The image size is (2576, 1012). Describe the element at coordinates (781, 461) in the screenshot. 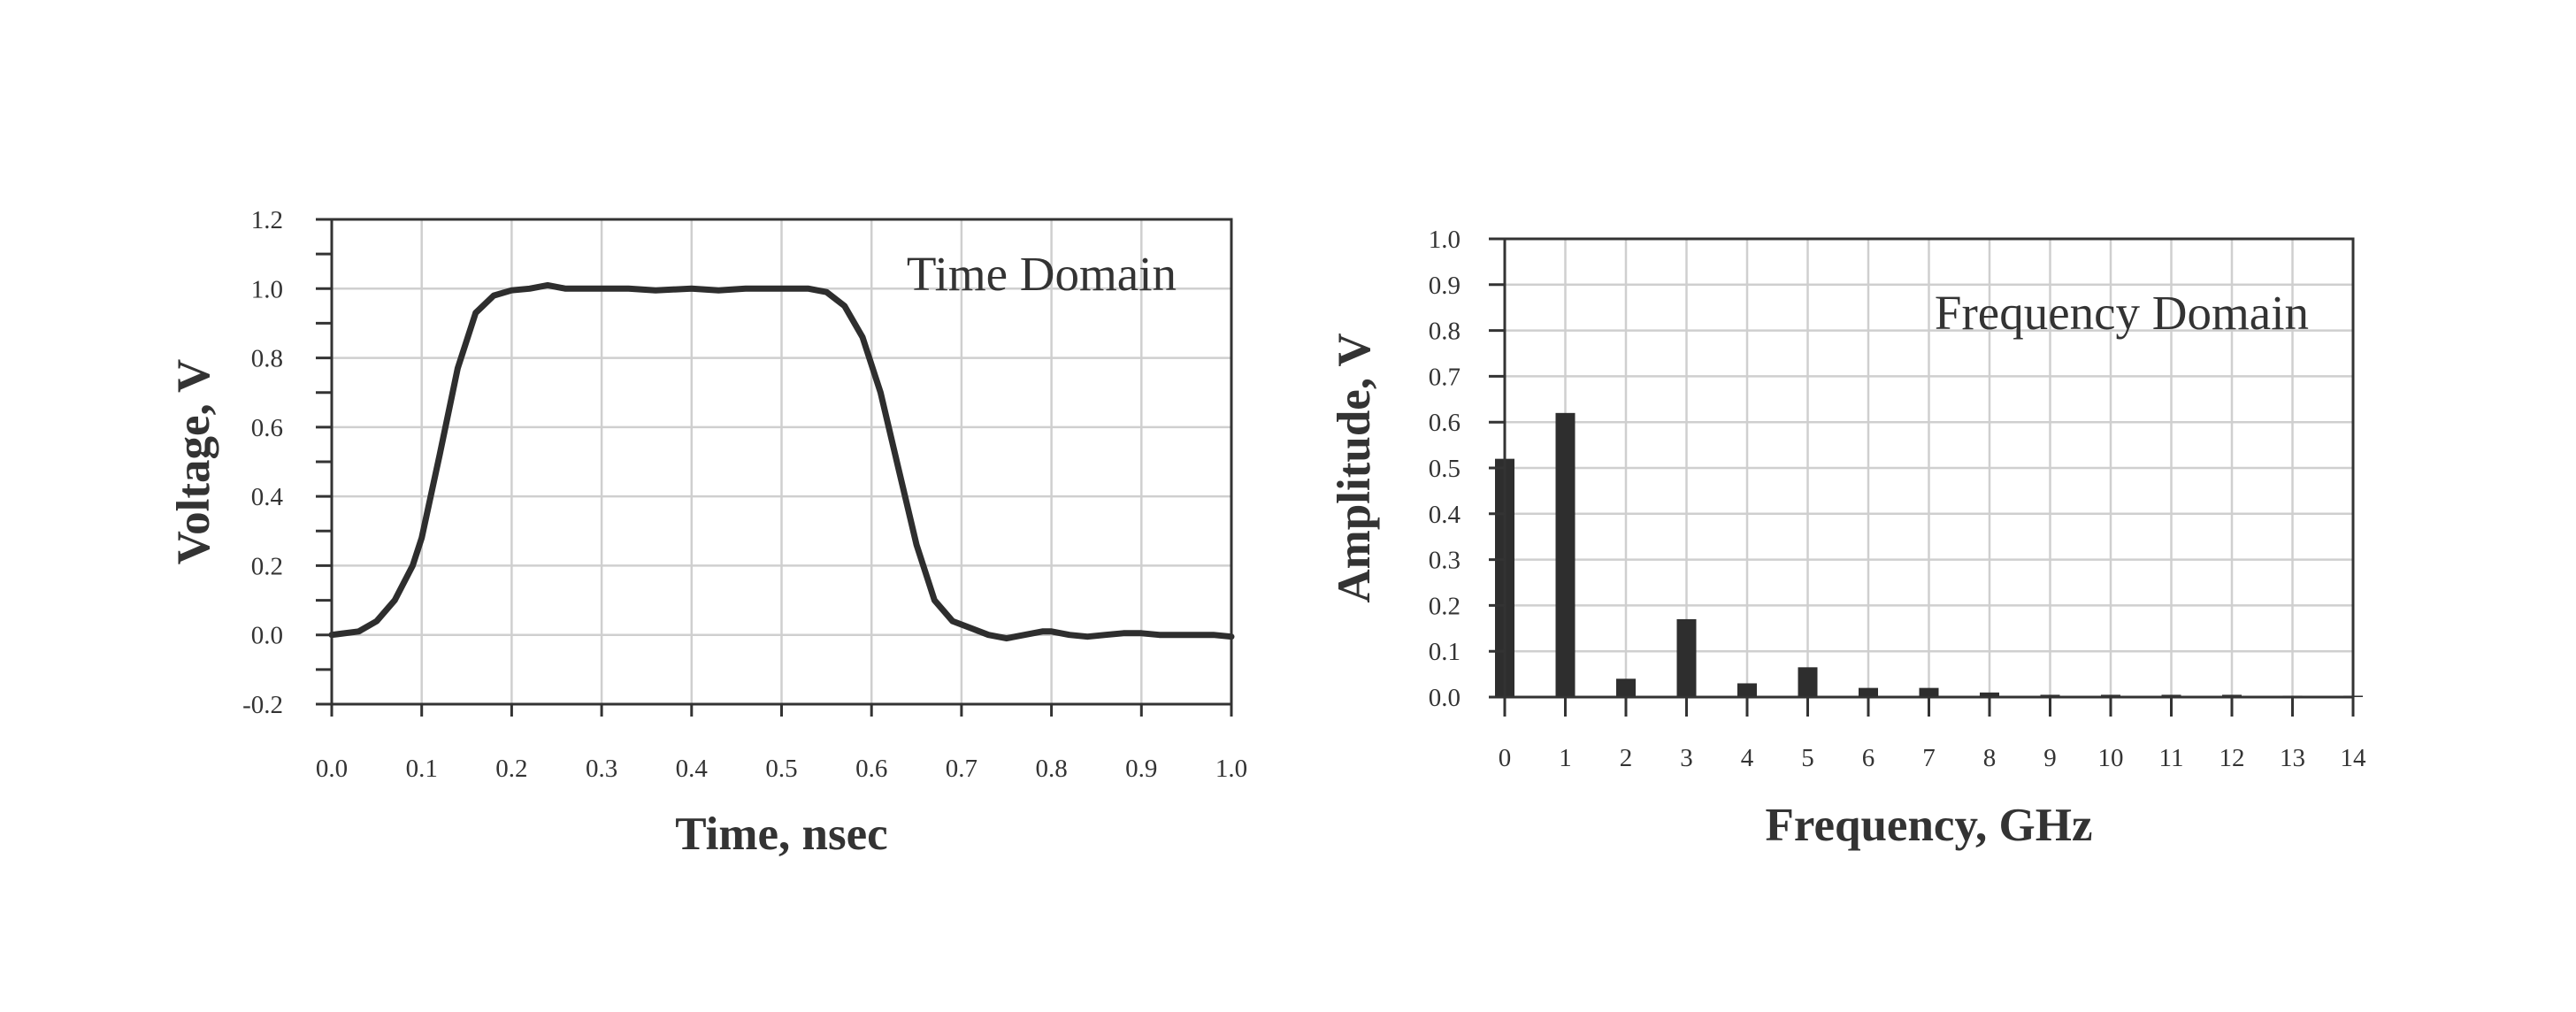

I see `time-series-line` at that location.